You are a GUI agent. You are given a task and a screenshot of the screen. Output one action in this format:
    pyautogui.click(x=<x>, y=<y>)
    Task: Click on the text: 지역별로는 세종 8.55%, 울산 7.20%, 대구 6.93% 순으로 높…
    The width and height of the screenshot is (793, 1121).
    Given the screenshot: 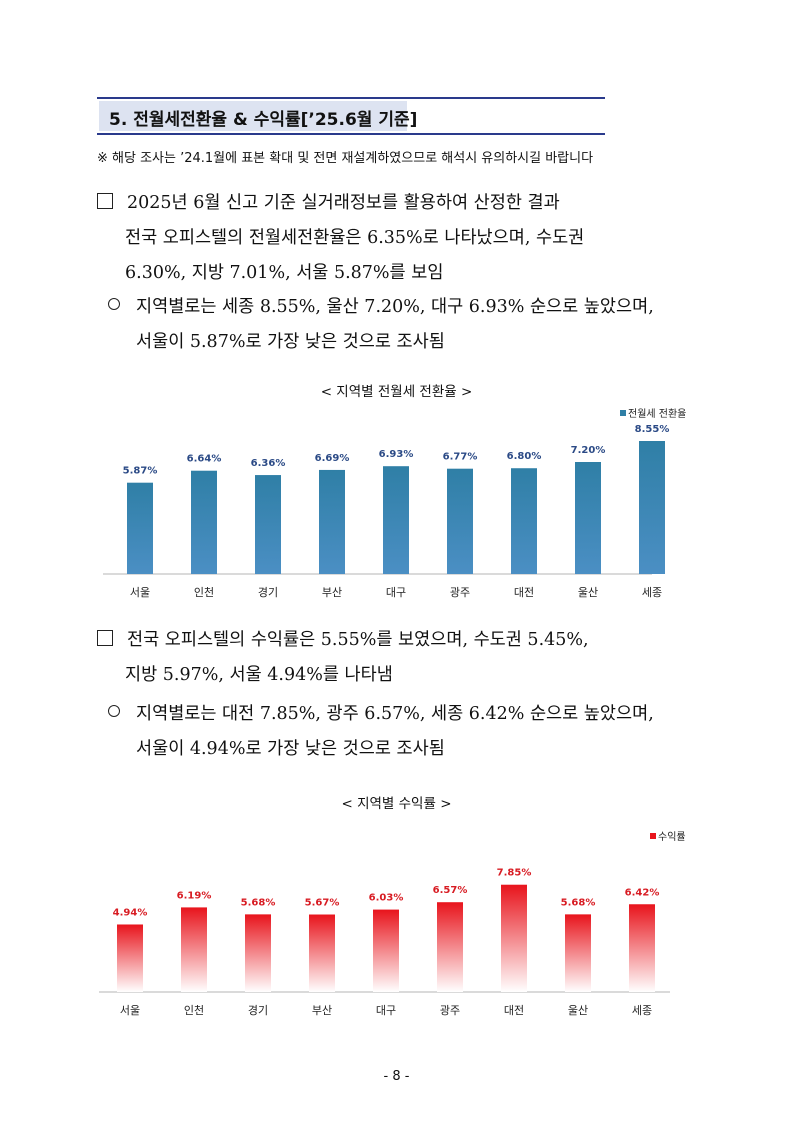 What is the action you would take?
    pyautogui.click(x=395, y=307)
    